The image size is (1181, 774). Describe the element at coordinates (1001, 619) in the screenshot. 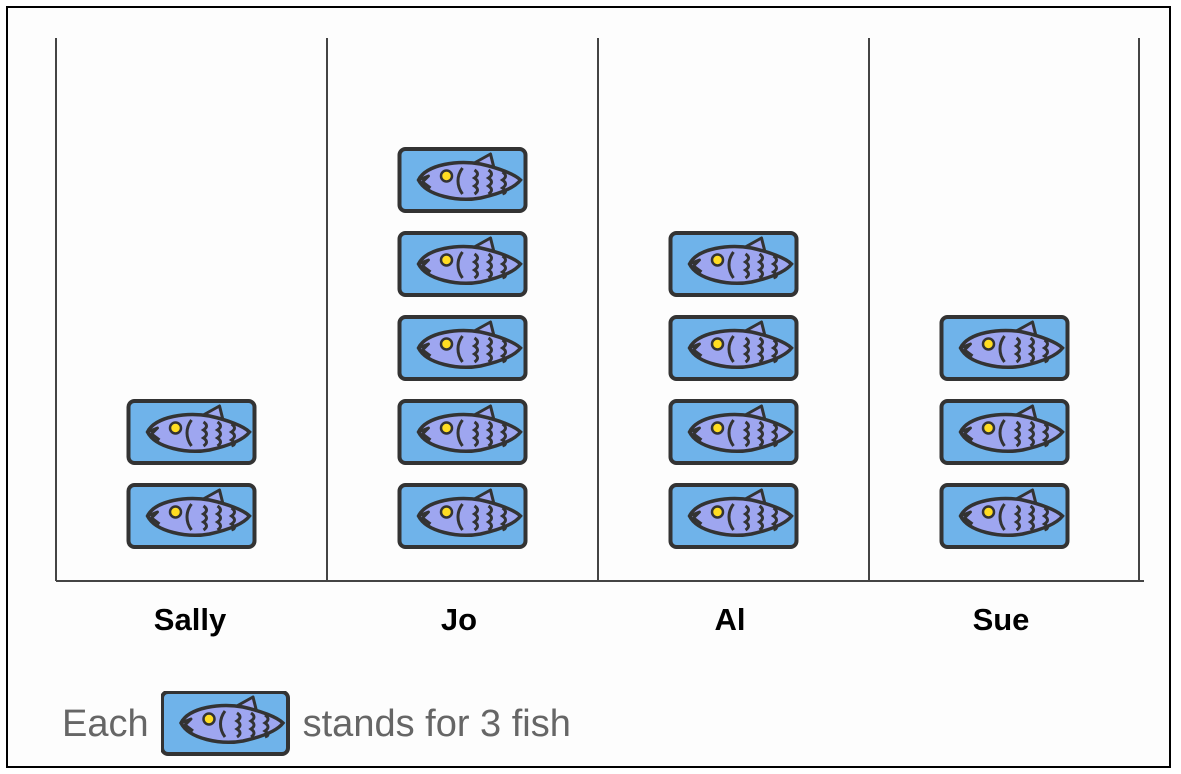

I see `category-label-sue: Sue` at that location.